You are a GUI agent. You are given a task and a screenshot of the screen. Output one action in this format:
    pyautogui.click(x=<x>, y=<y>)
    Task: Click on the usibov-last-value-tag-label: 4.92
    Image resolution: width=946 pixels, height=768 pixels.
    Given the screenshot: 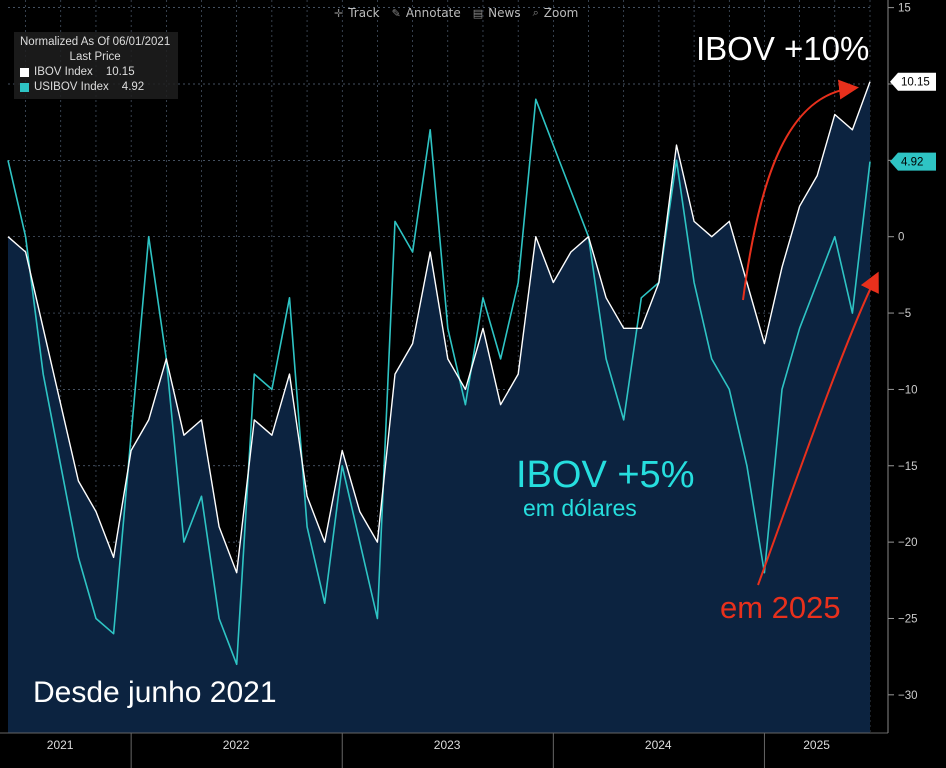 What is the action you would take?
    pyautogui.click(x=912, y=163)
    